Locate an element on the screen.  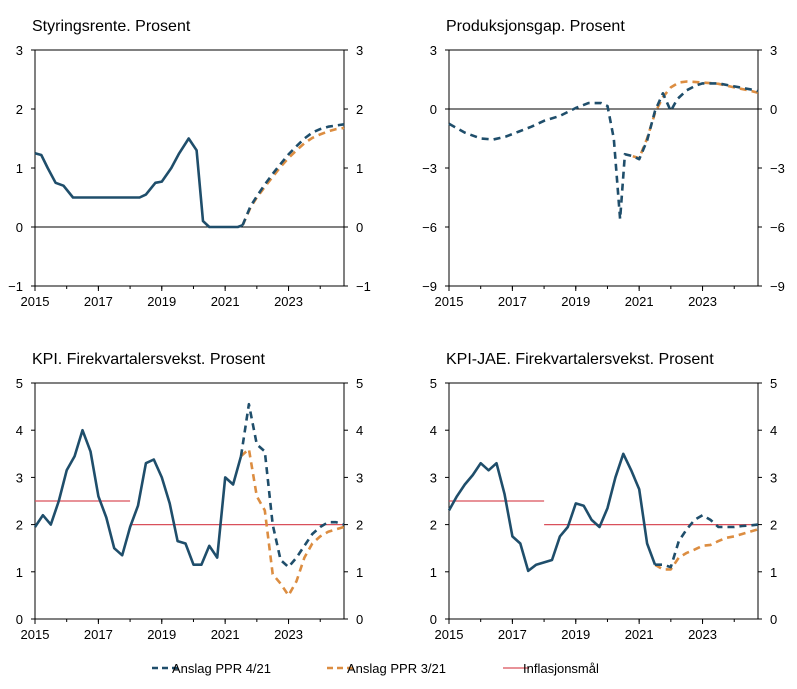
legend-label: Anslag PPR 4/21 is located at coordinates (221, 668).